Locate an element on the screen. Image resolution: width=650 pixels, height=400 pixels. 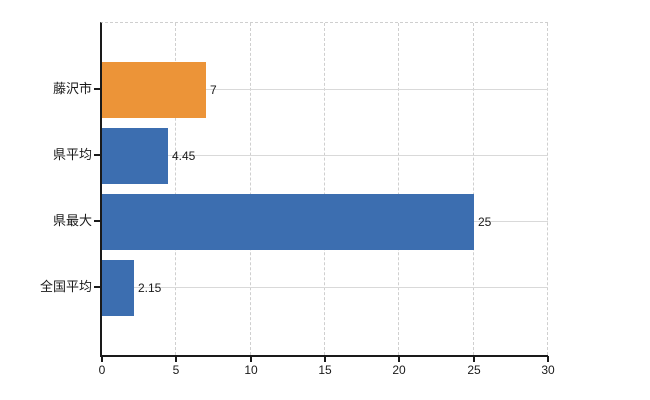
x-tick-label: 15 is located at coordinates (325, 370).